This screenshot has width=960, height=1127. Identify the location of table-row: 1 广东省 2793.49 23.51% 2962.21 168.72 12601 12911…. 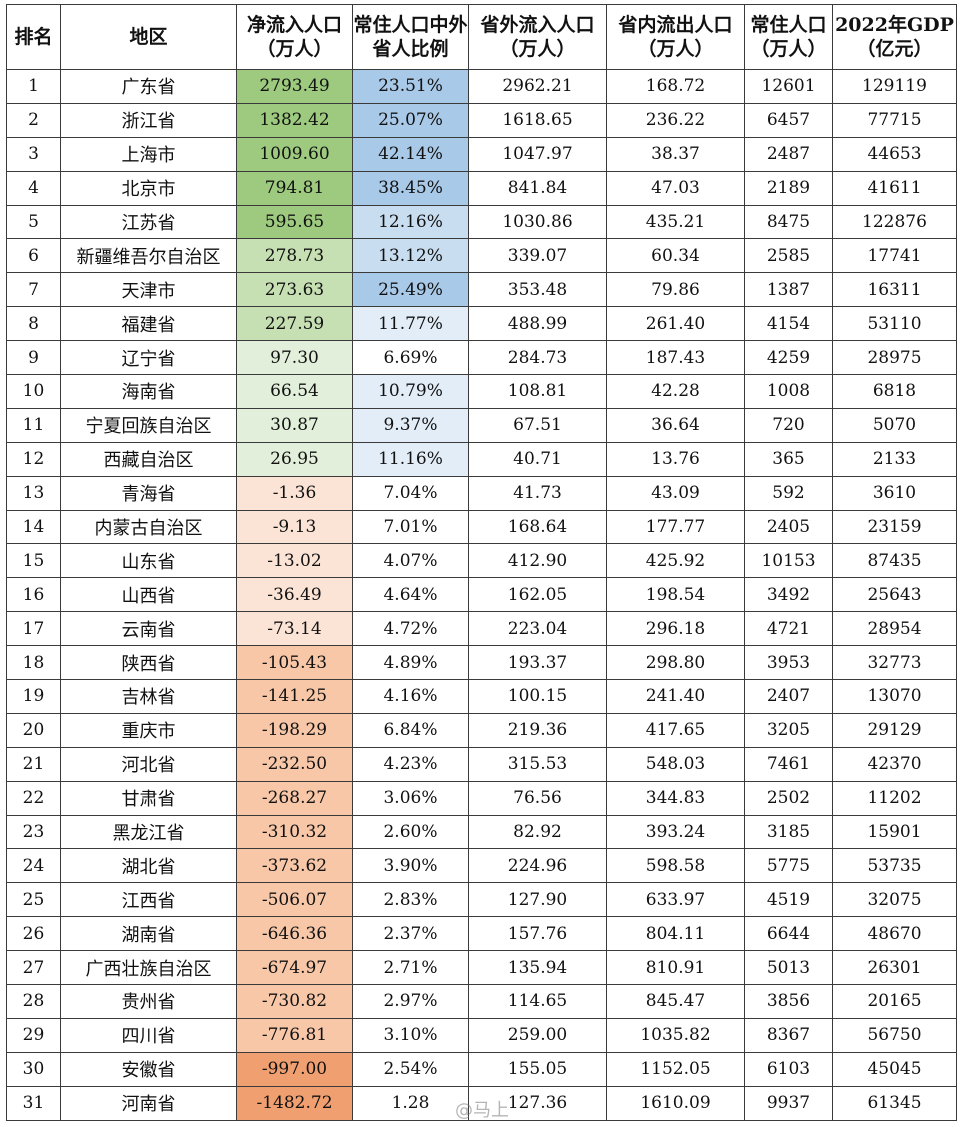
(481, 86).